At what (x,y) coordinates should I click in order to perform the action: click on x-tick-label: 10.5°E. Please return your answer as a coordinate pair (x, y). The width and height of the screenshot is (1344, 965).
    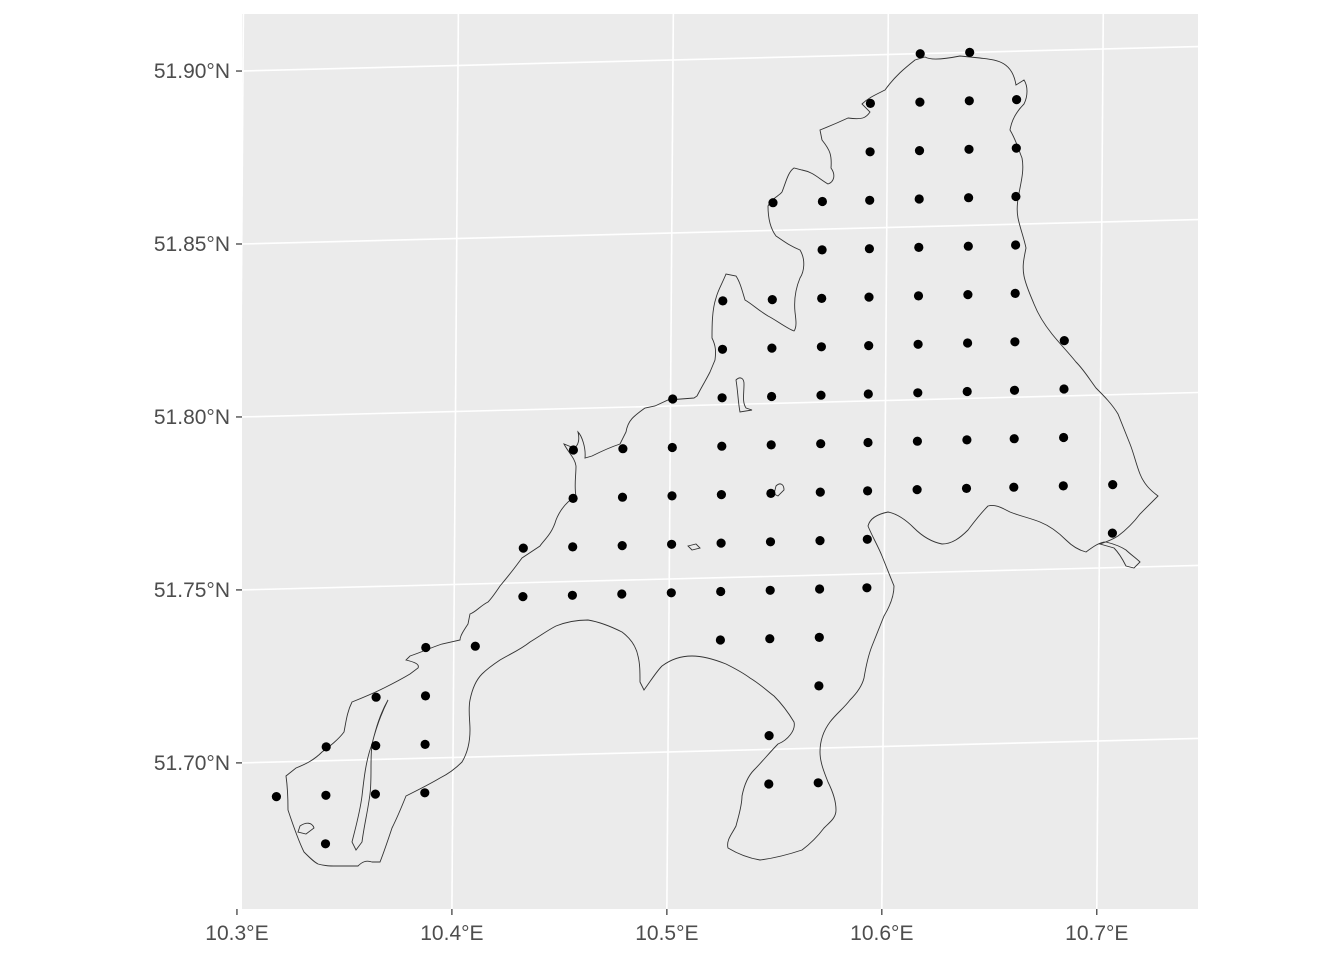
    Looking at the image, I should click on (666, 933).